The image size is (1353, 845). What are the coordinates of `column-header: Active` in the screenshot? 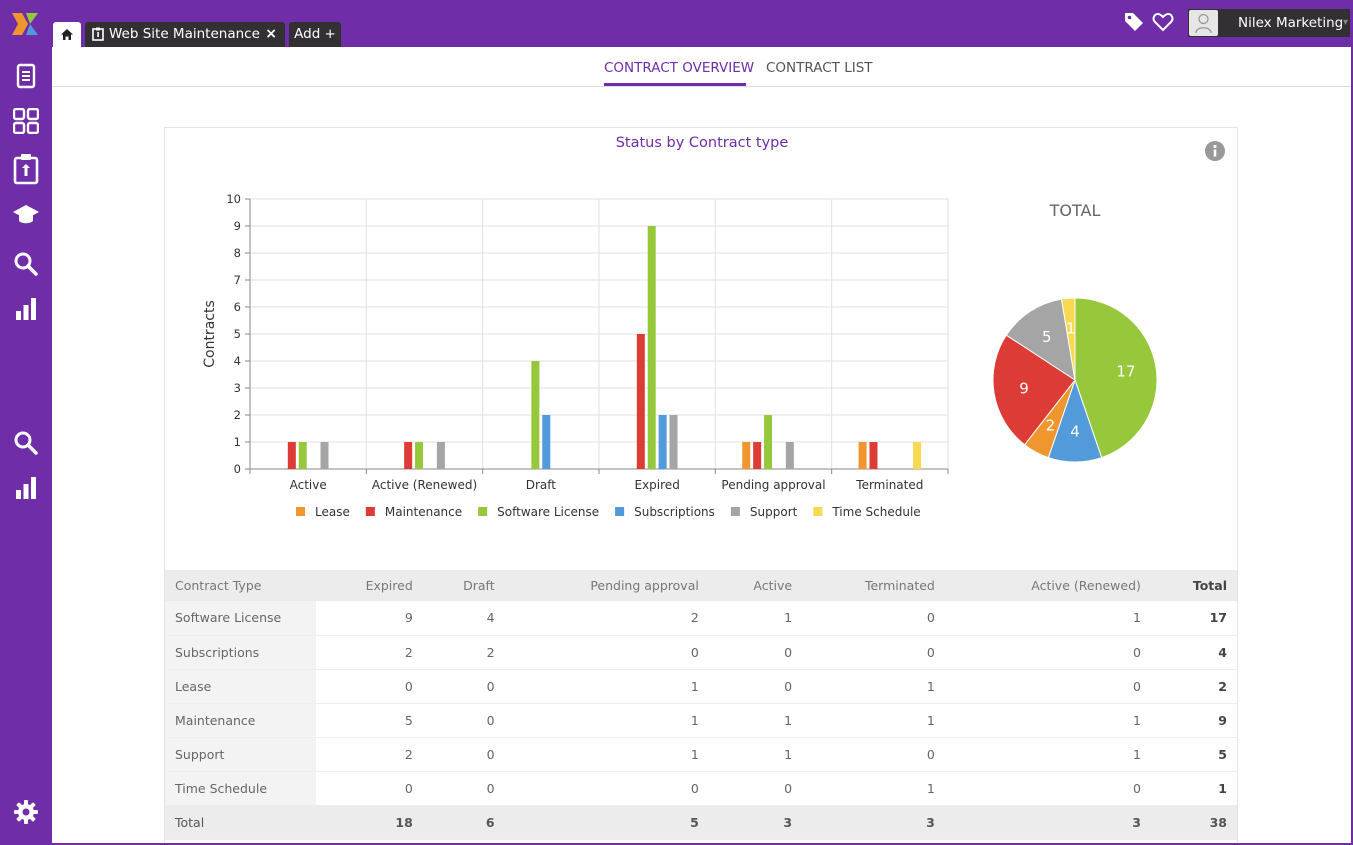 It's located at (755, 585).